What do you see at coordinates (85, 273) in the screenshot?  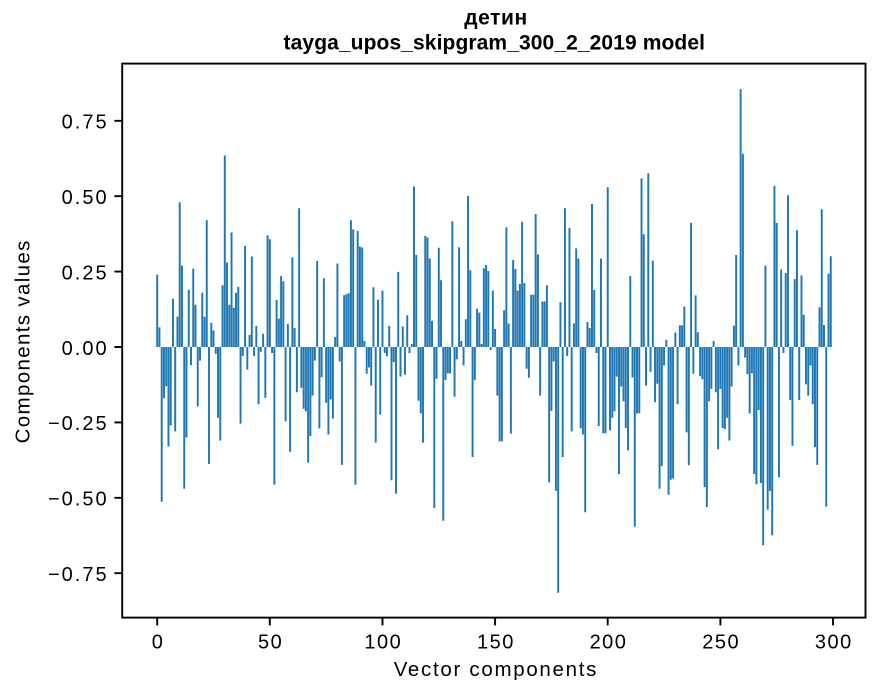 I see `svg-text: 0.25` at bounding box center [85, 273].